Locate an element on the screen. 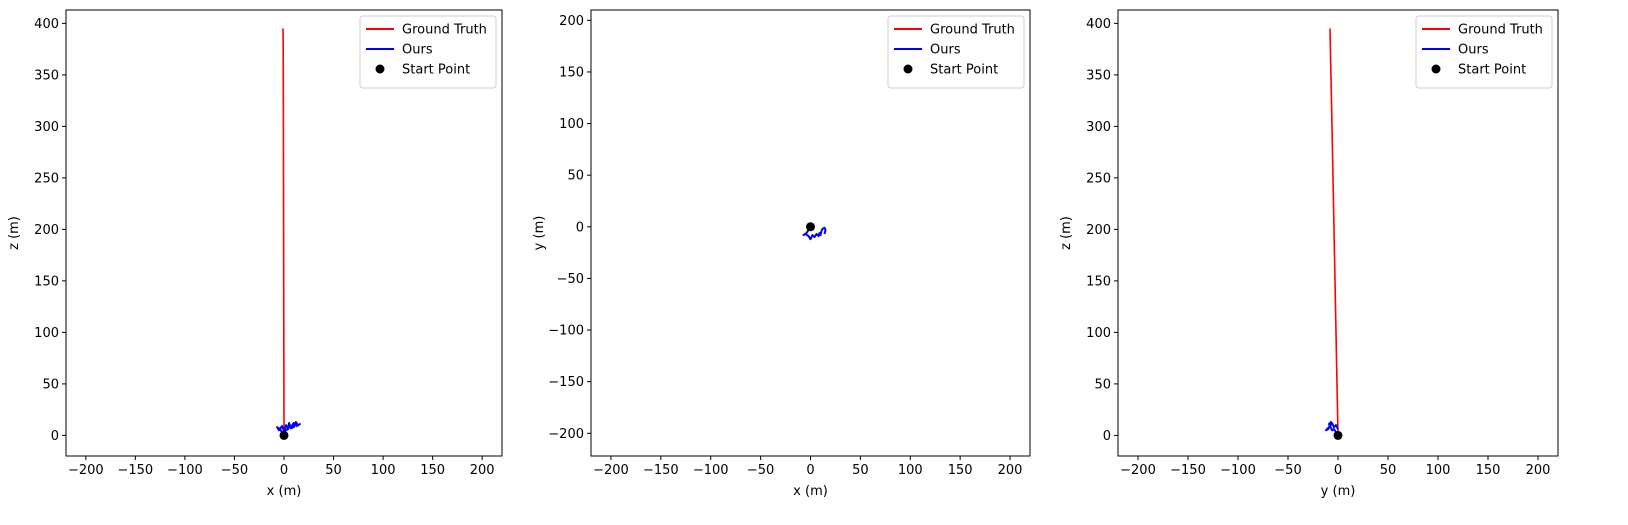 This screenshot has width=1628, height=525. y-tick-label: −150 is located at coordinates (566, 382).